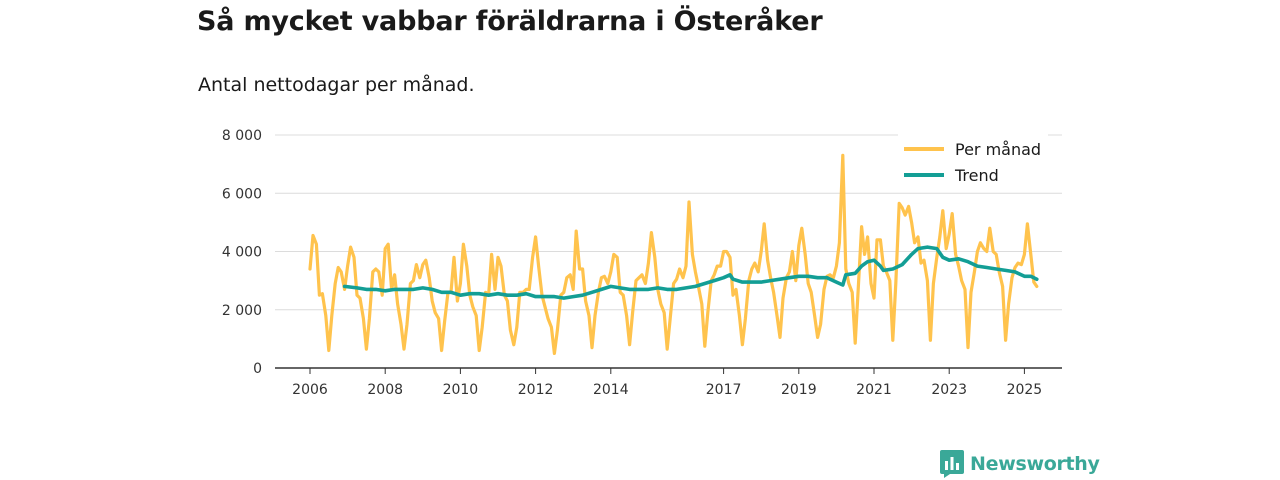 The image size is (1280, 480). I want to click on legend-label-trend: Trend, so click(976, 175).